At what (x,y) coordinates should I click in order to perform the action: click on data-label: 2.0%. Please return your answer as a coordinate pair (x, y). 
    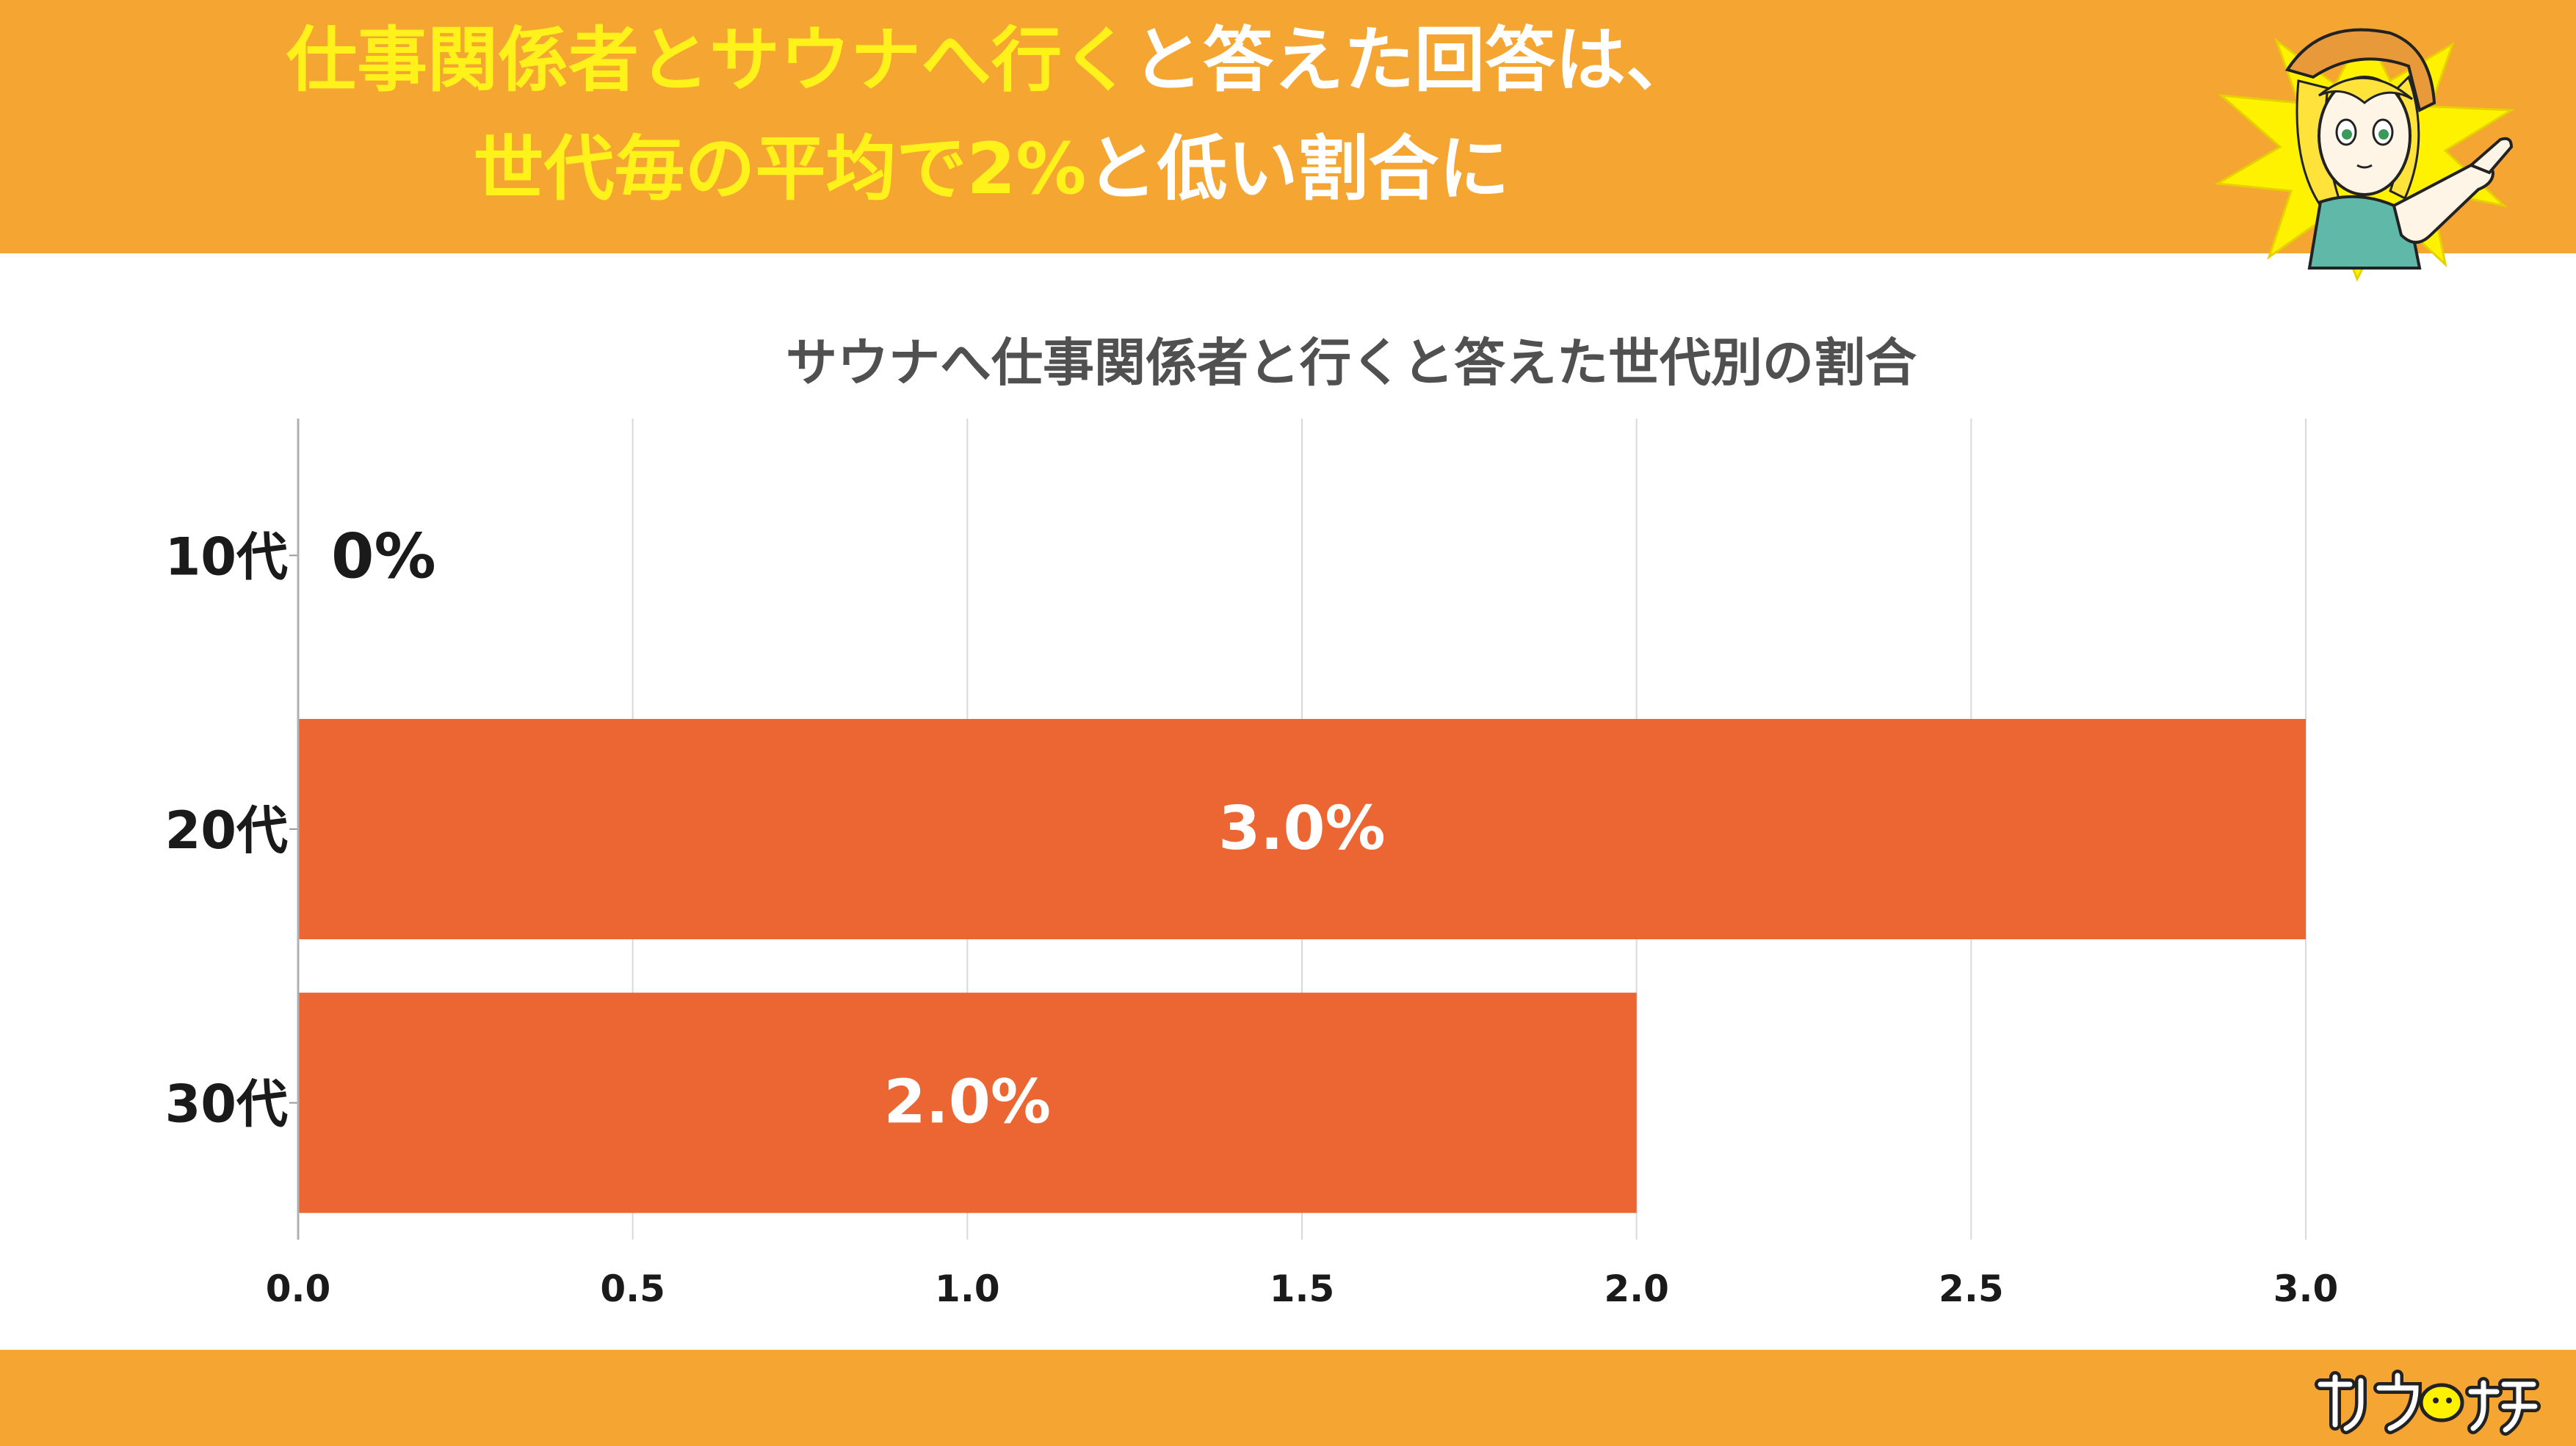
    Looking at the image, I should click on (967, 1103).